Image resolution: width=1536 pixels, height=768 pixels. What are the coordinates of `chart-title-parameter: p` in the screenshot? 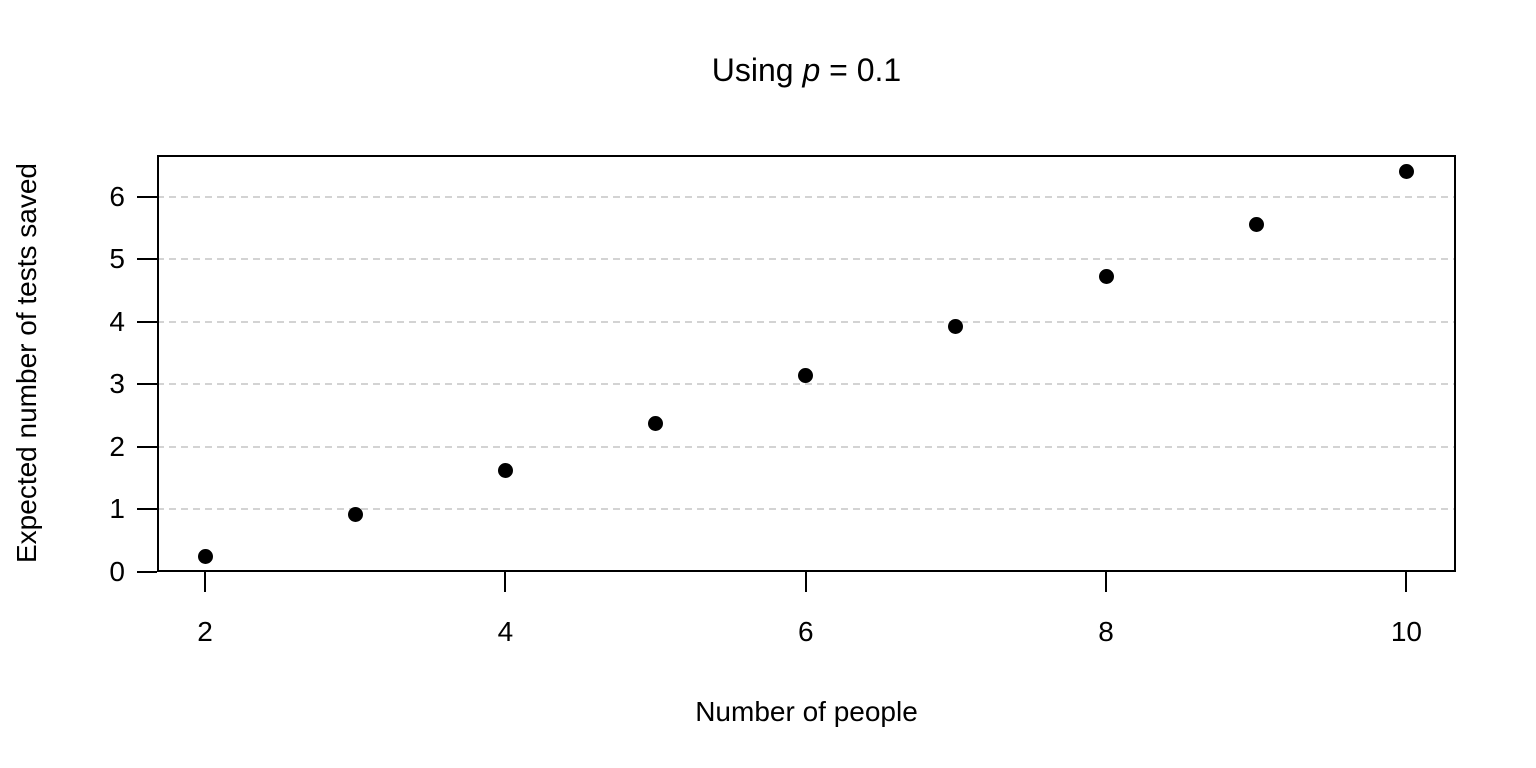 It's located at (811, 70).